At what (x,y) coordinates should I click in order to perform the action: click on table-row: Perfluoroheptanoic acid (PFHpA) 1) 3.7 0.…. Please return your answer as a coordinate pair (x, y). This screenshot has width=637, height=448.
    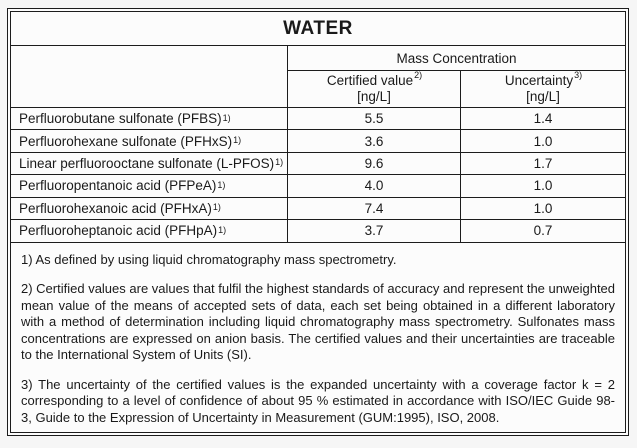
    Looking at the image, I should click on (318, 231).